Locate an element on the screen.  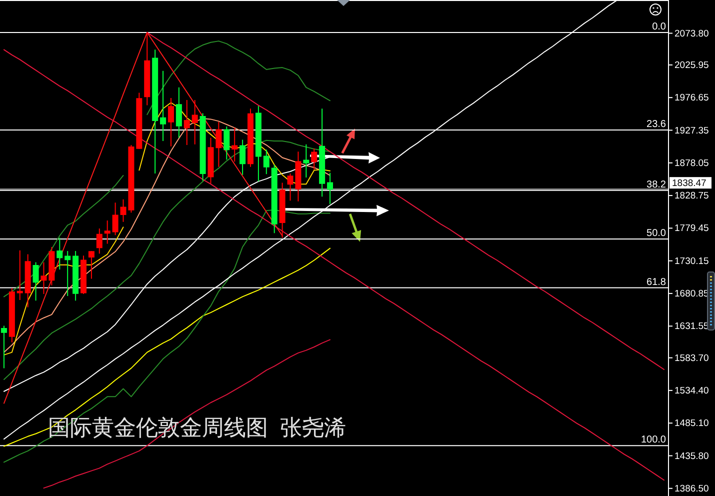
annotation: 100.0 is located at coordinates (653, 440).